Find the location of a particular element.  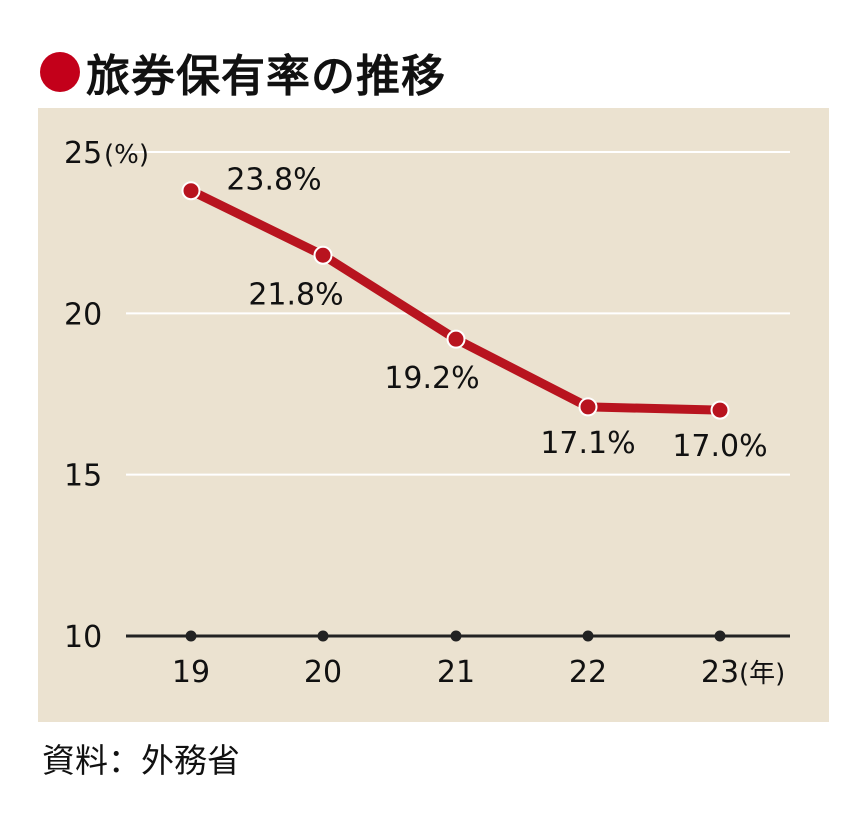

x-tick-label: 23 is located at coordinates (720, 672).